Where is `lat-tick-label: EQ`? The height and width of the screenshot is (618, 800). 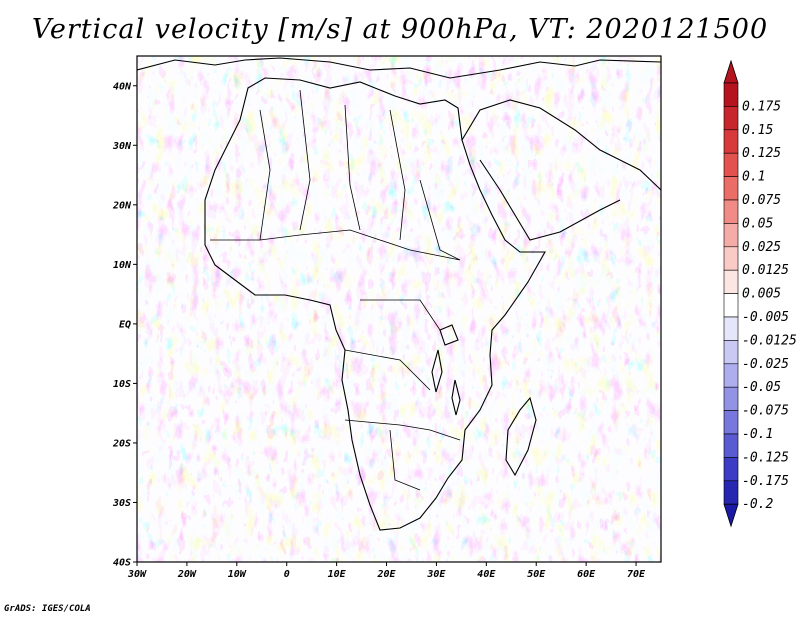 lat-tick-label: EQ is located at coordinates (125, 324).